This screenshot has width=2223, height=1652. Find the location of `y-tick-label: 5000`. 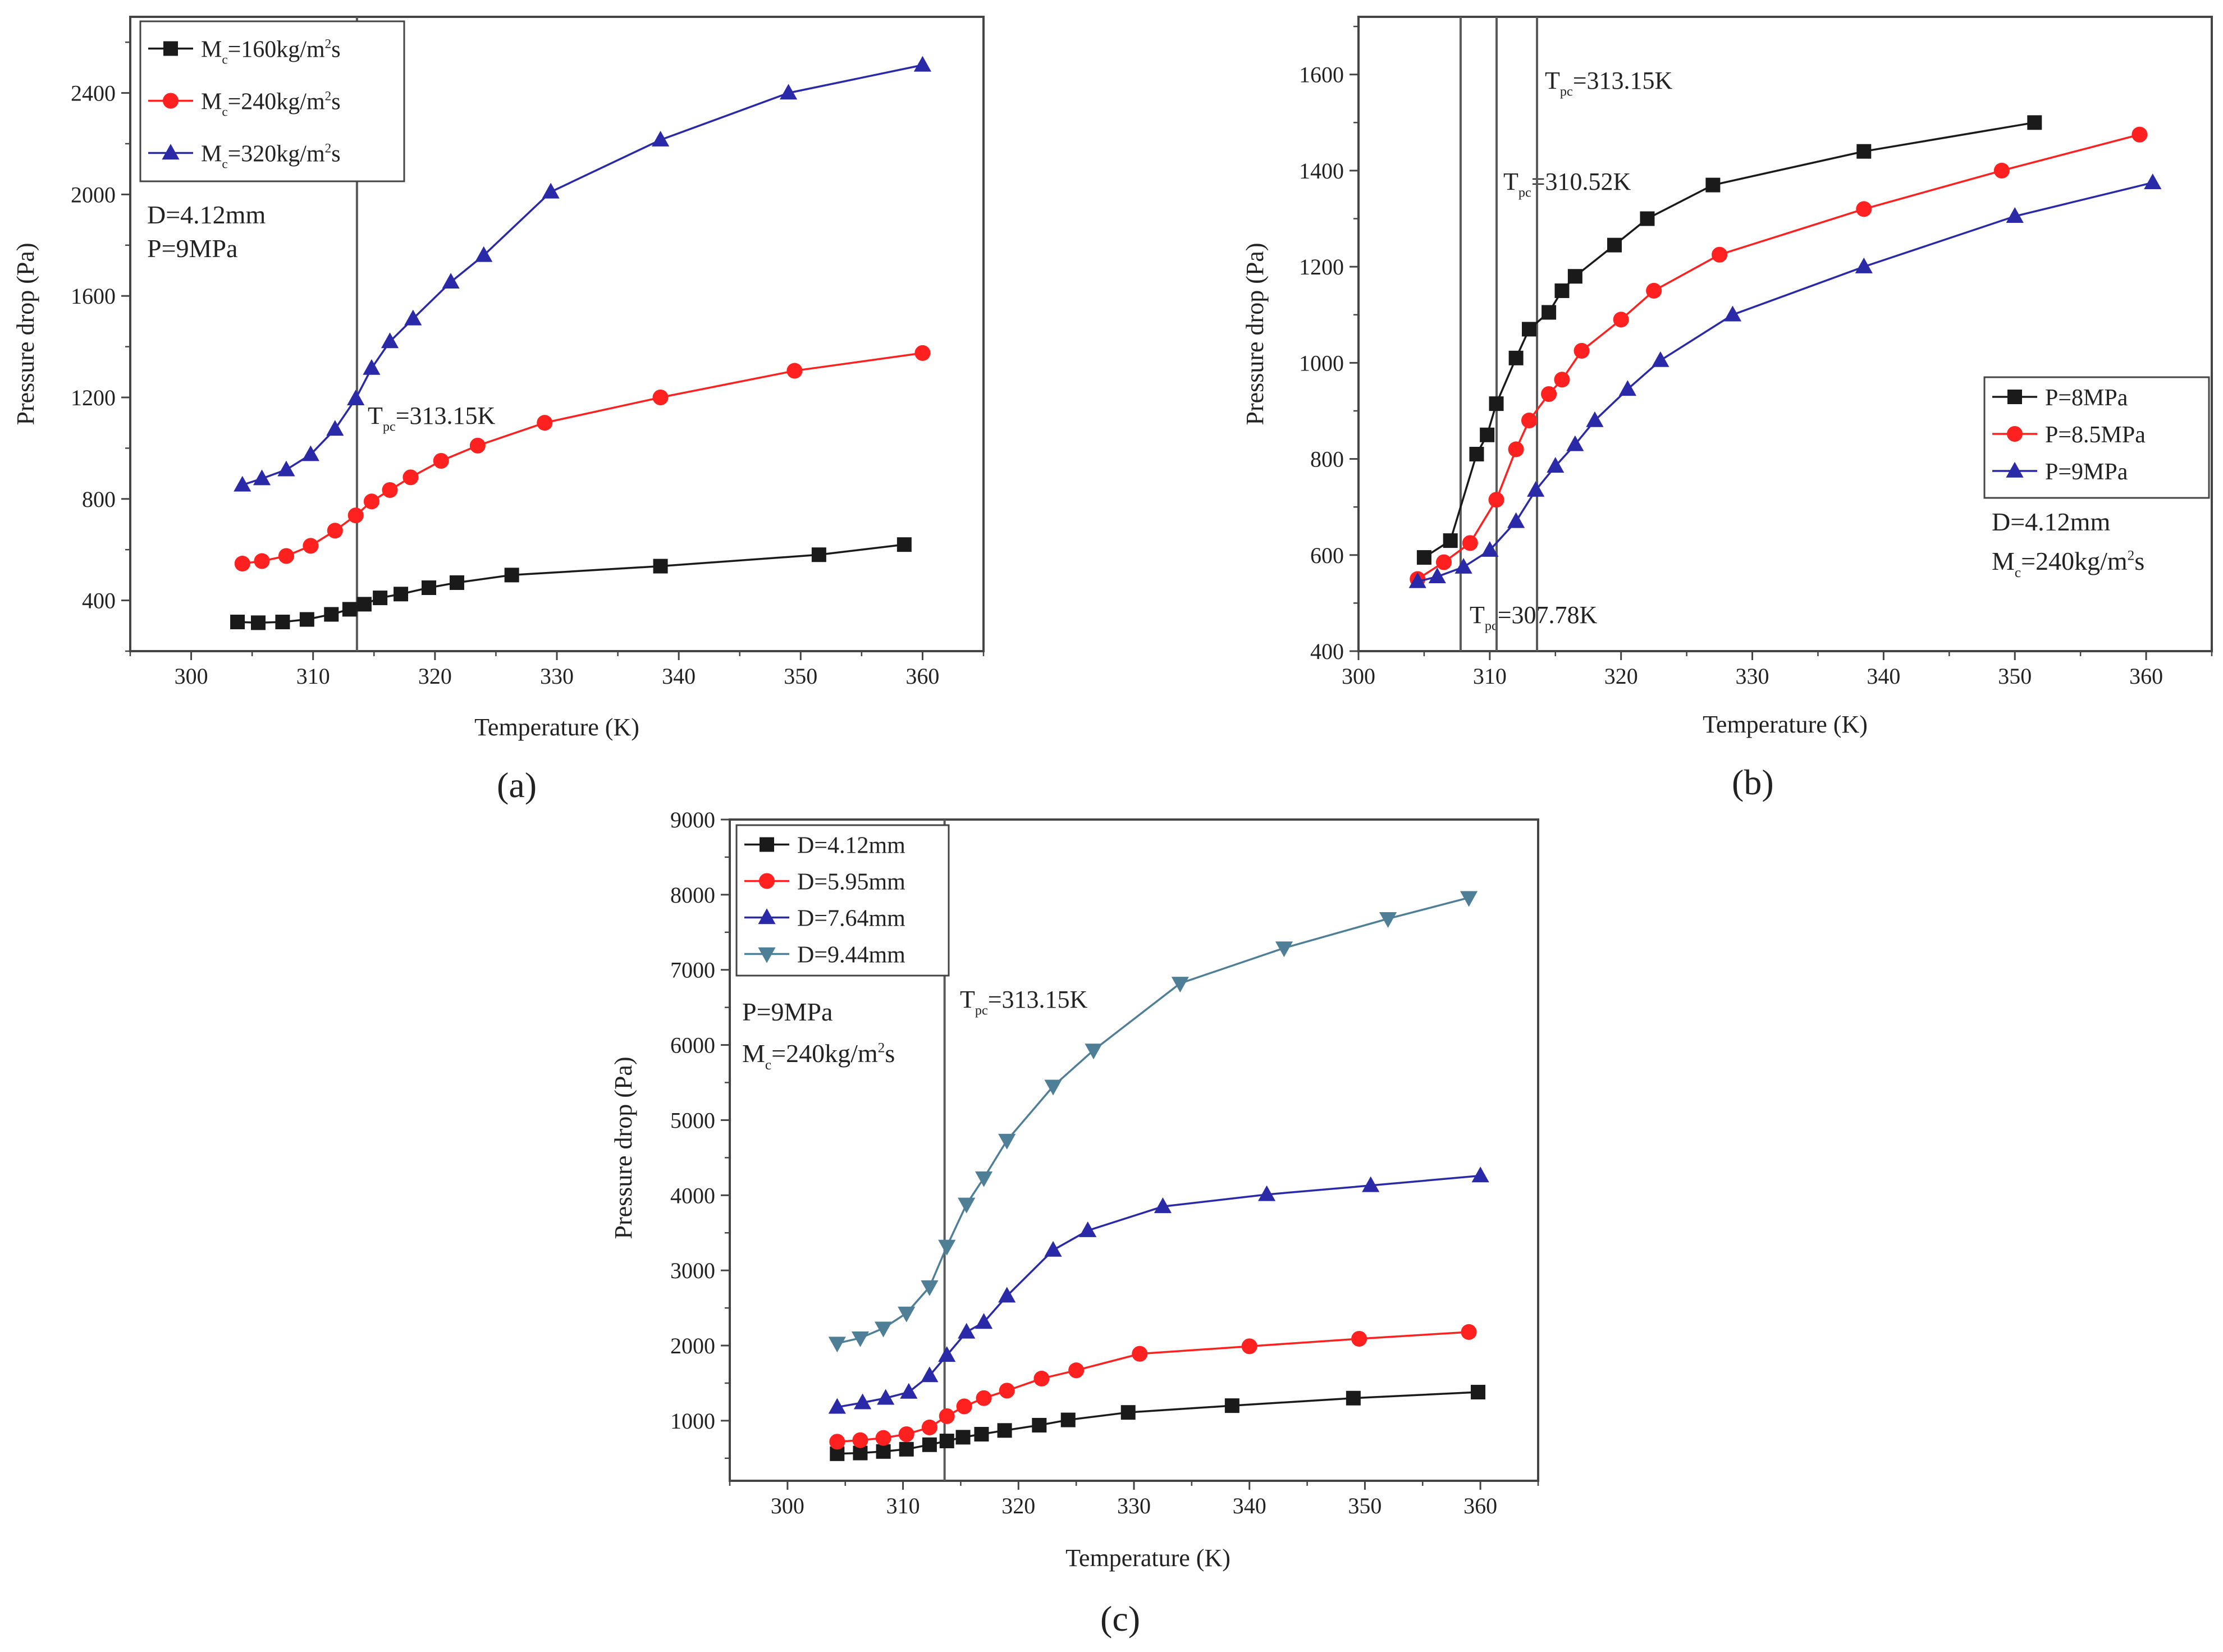

y-tick-label: 5000 is located at coordinates (692, 1120).